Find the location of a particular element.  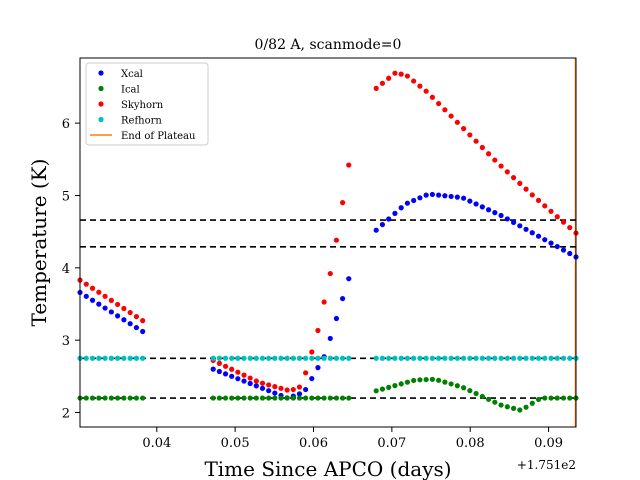

legend-label: Refhorn is located at coordinates (141, 121).